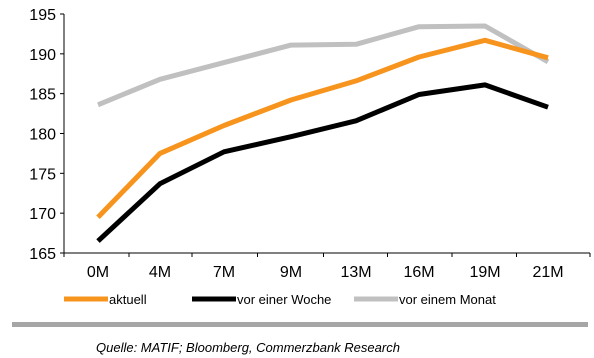  Describe the element at coordinates (42, 174) in the screenshot. I see `y-tick-label: 175` at that location.